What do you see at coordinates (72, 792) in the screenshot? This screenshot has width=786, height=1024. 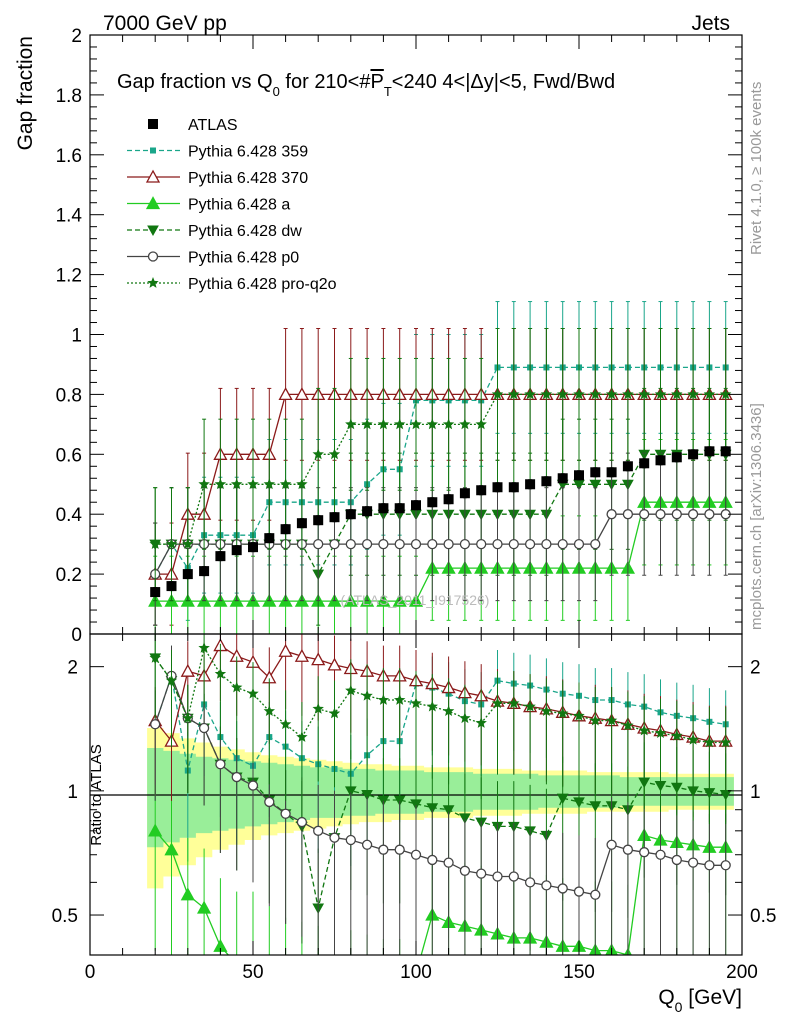 I see `ratio-tick-label-left: 1` at bounding box center [72, 792].